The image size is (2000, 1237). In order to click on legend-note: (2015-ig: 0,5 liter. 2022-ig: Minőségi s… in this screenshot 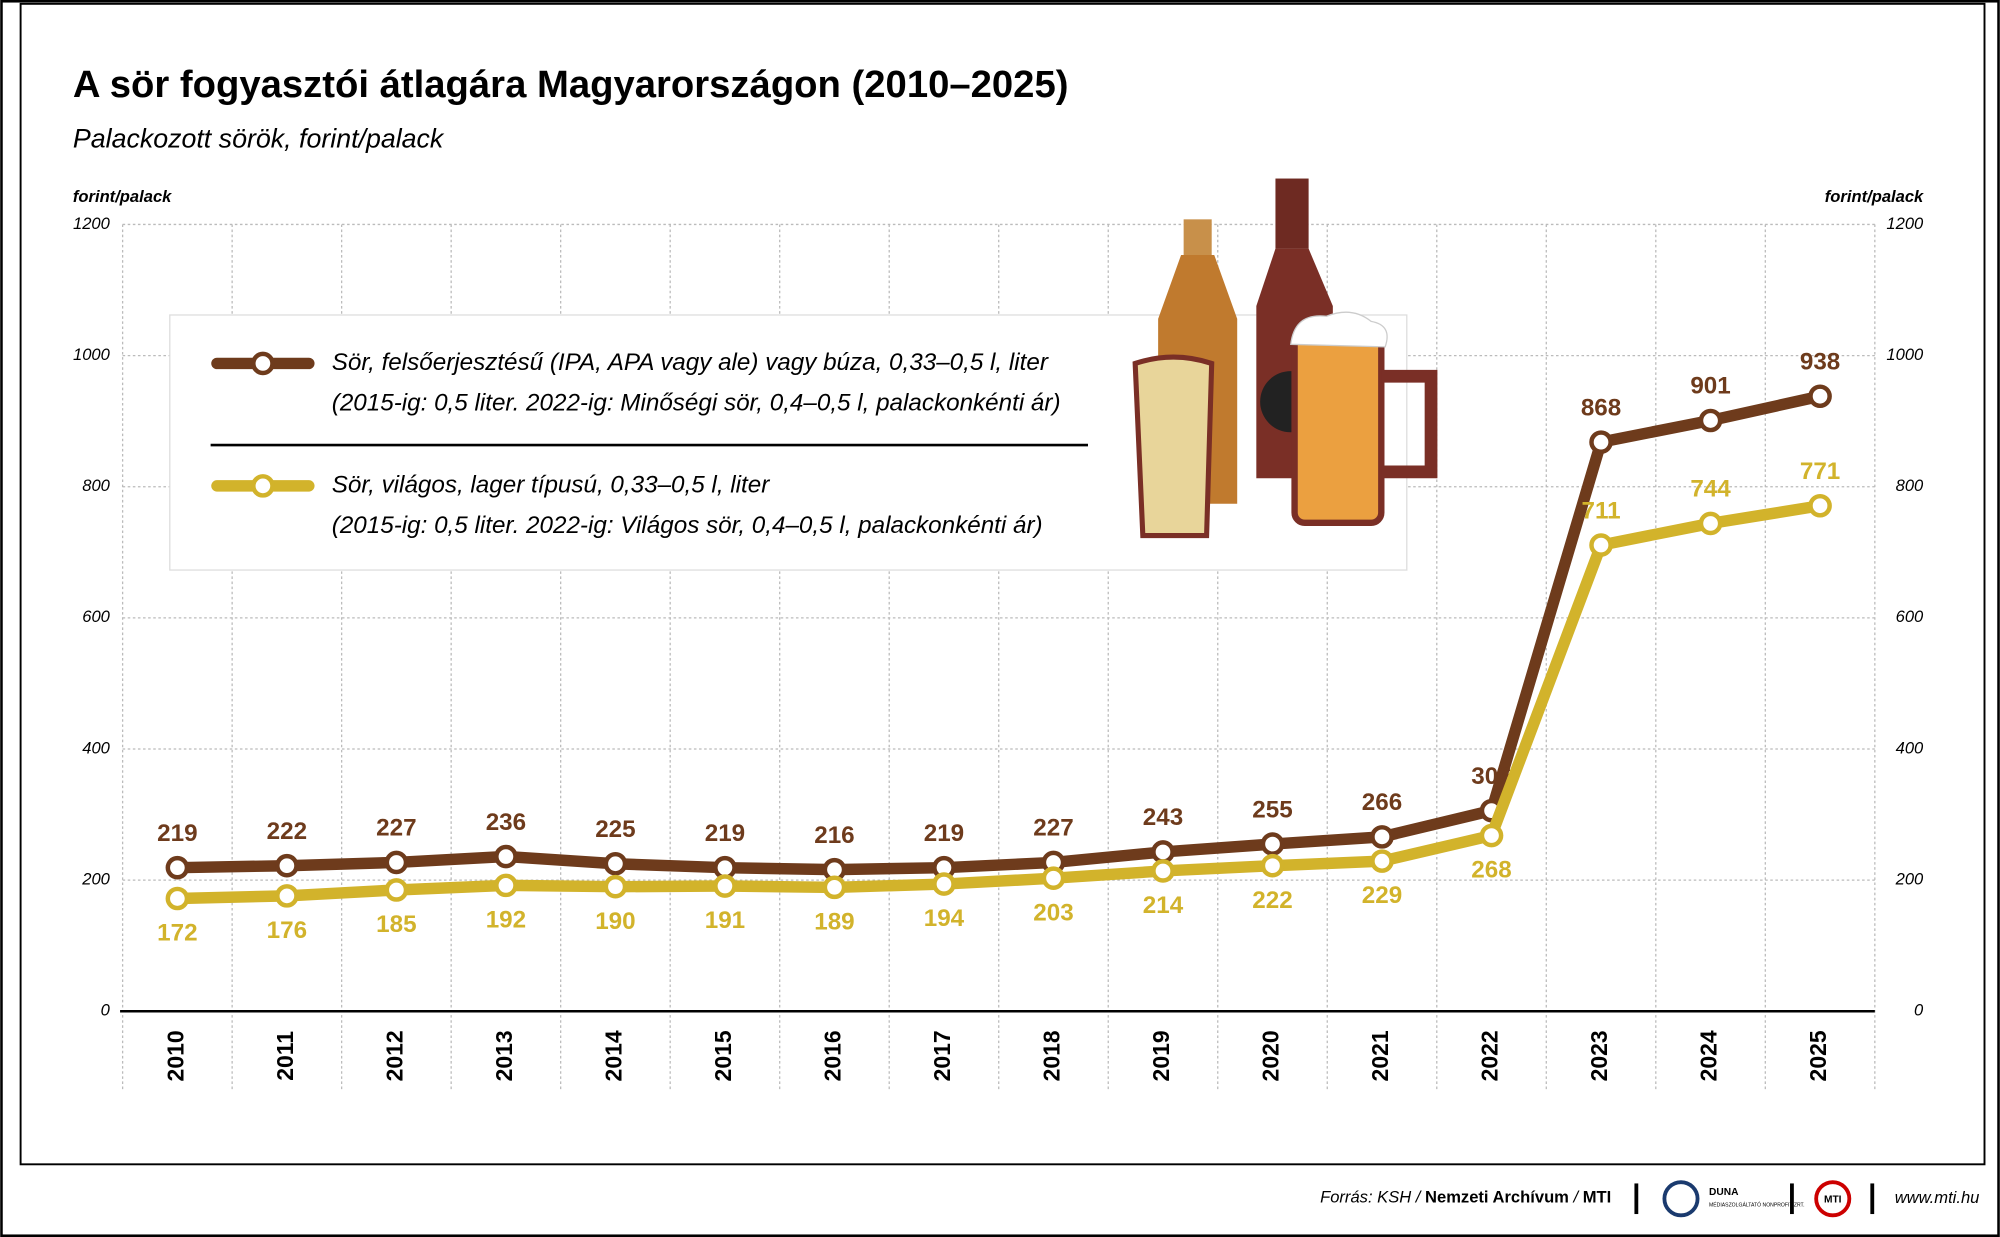, I will do `click(696, 403)`.